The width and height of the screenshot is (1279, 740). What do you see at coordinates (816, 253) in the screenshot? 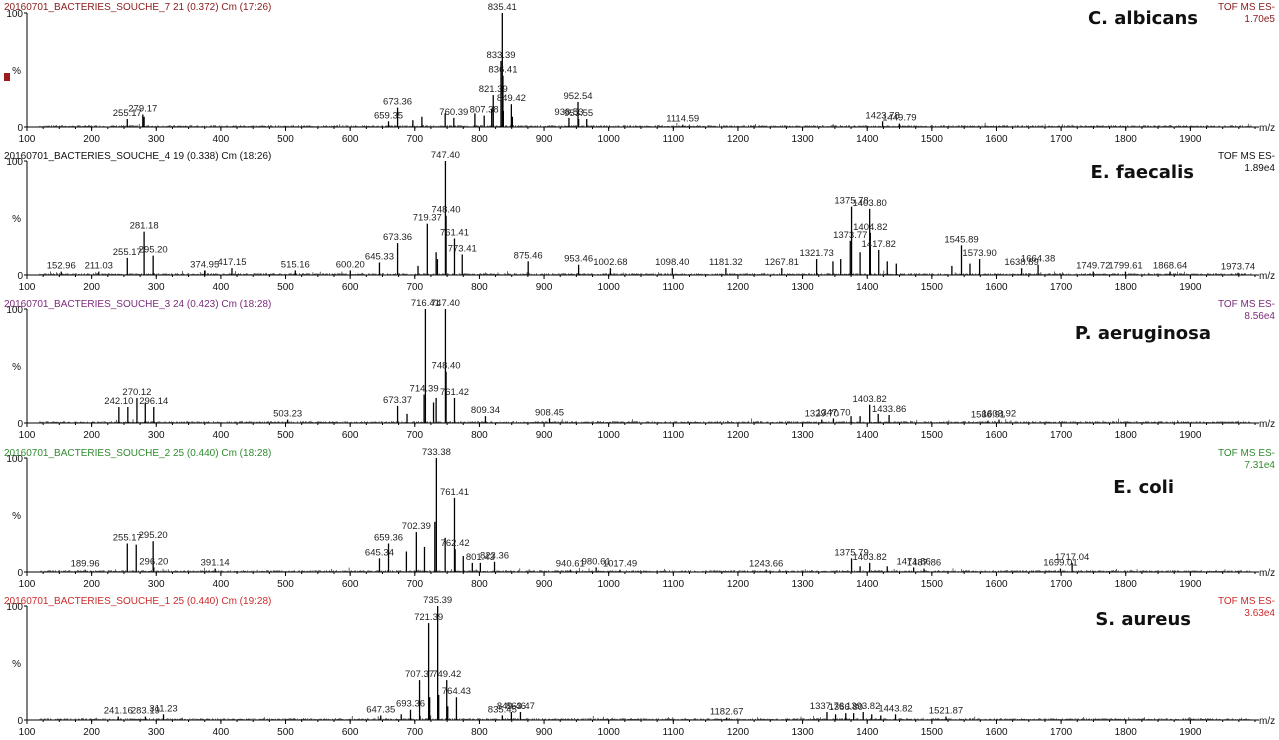
I see `peak-label: 1321.73` at bounding box center [816, 253].